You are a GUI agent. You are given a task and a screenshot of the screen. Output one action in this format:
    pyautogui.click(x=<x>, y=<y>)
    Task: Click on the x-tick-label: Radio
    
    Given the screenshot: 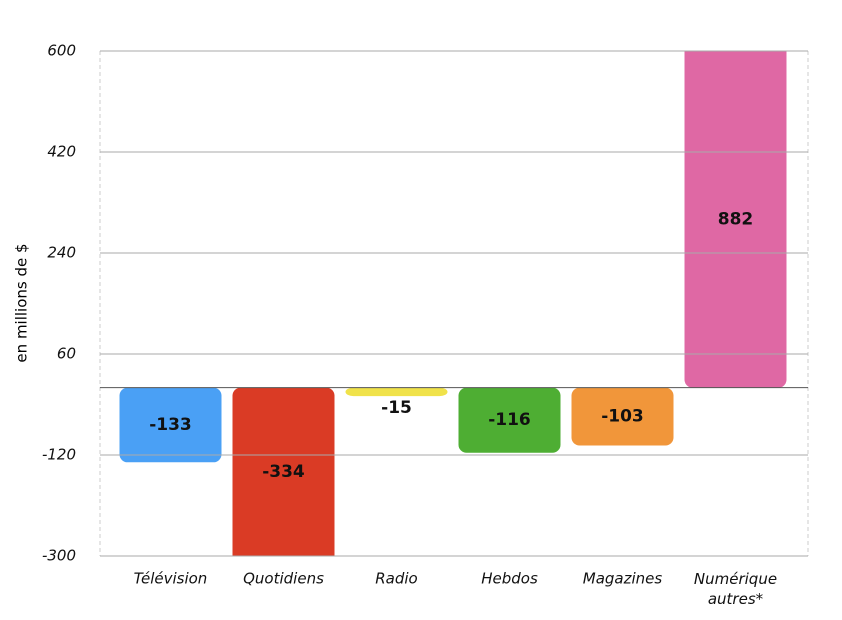 What is the action you would take?
    pyautogui.click(x=396, y=579)
    